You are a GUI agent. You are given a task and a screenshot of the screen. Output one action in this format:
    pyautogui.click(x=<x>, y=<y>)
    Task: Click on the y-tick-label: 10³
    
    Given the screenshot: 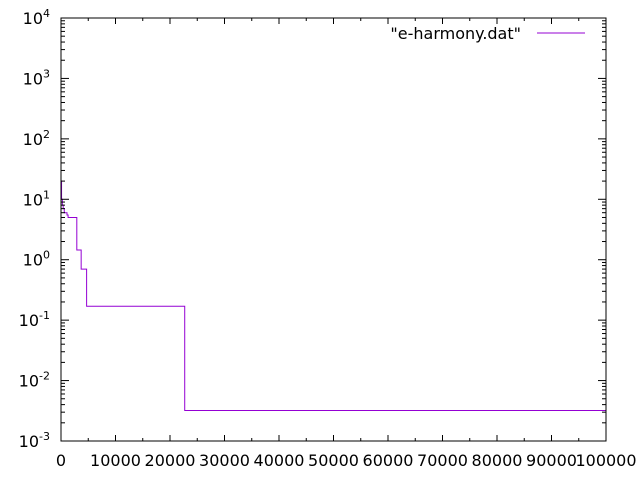 What is the action you would take?
    pyautogui.click(x=36, y=77)
    